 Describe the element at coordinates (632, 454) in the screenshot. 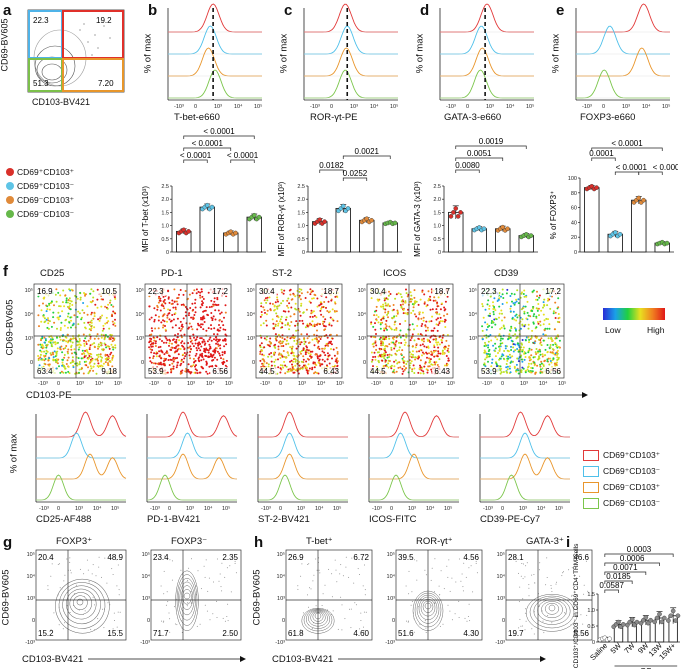

I see `legend-label: CD69⁺CD103⁺` at that location.